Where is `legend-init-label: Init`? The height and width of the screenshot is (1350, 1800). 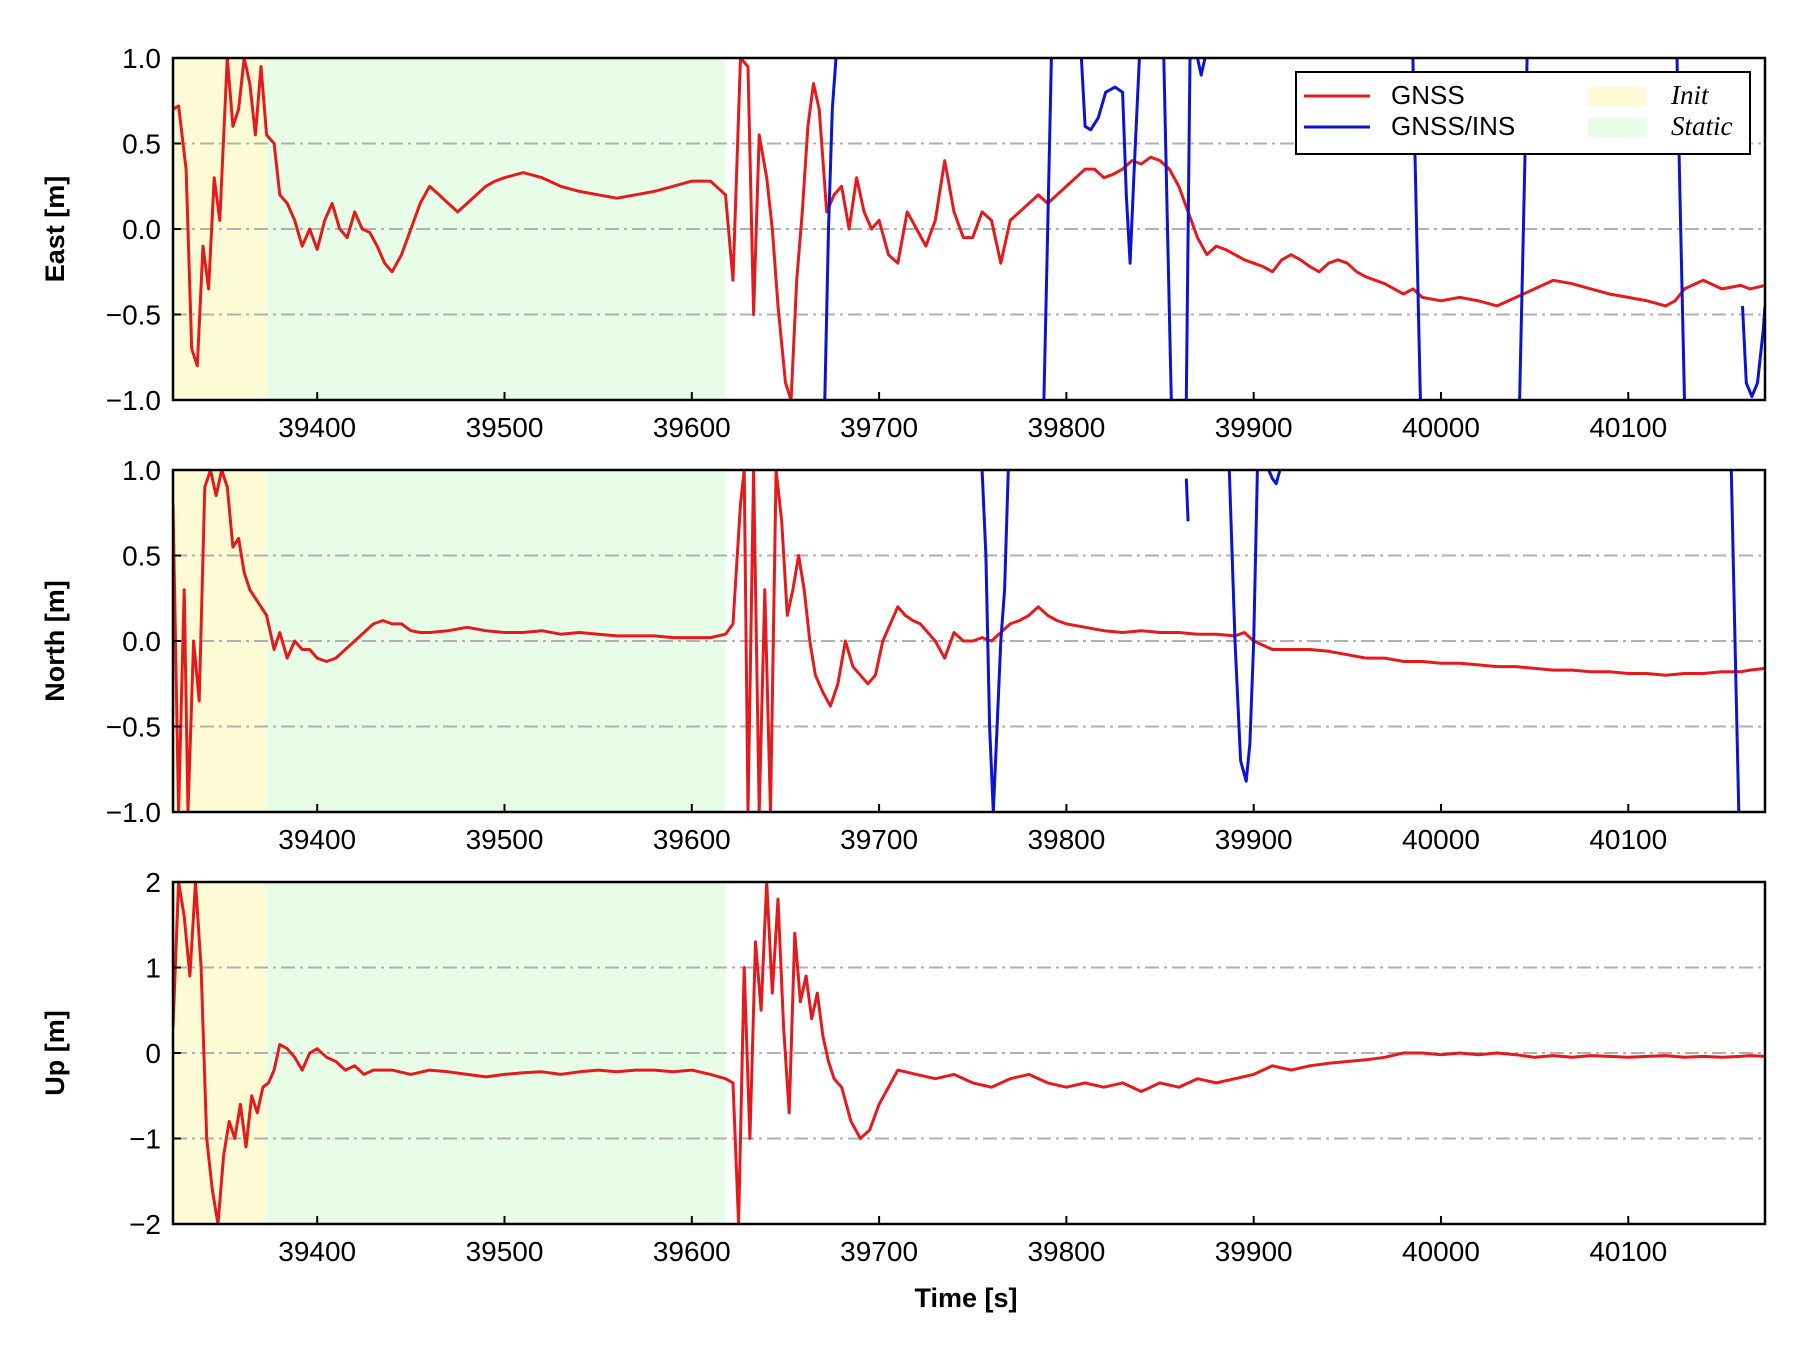
legend-init-label: Init is located at coordinates (1690, 95).